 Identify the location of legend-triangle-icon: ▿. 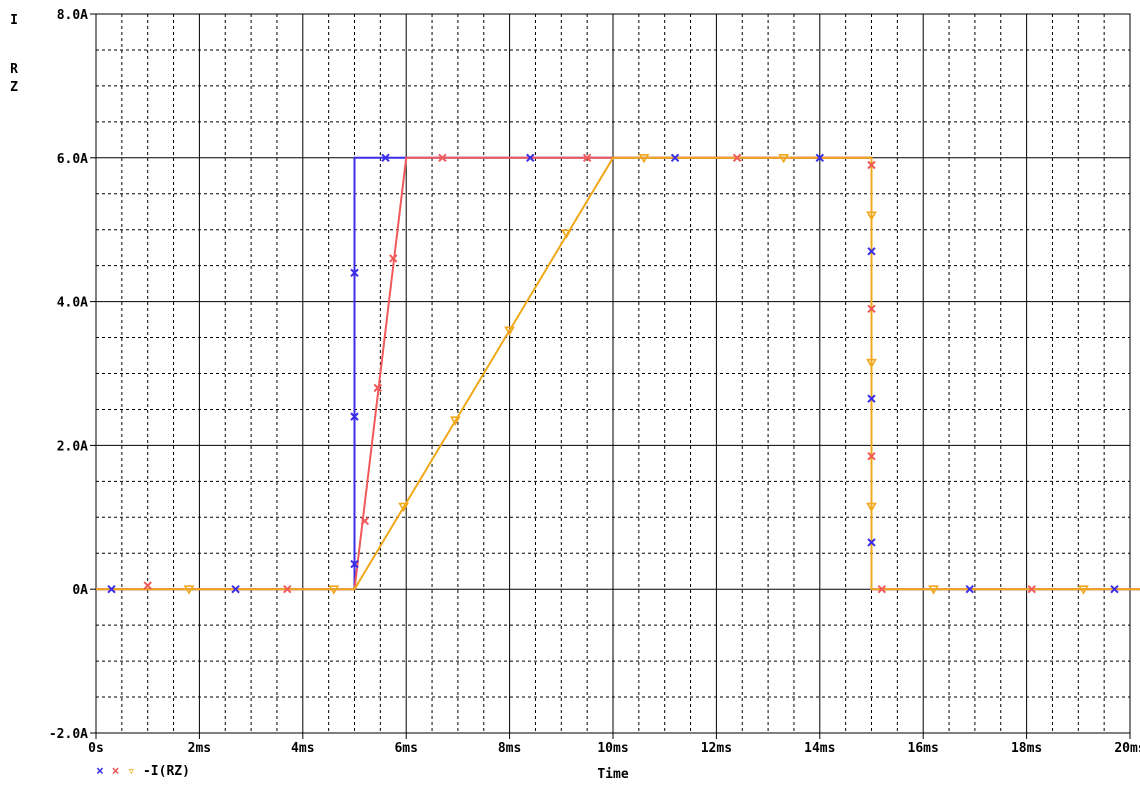
(131, 771).